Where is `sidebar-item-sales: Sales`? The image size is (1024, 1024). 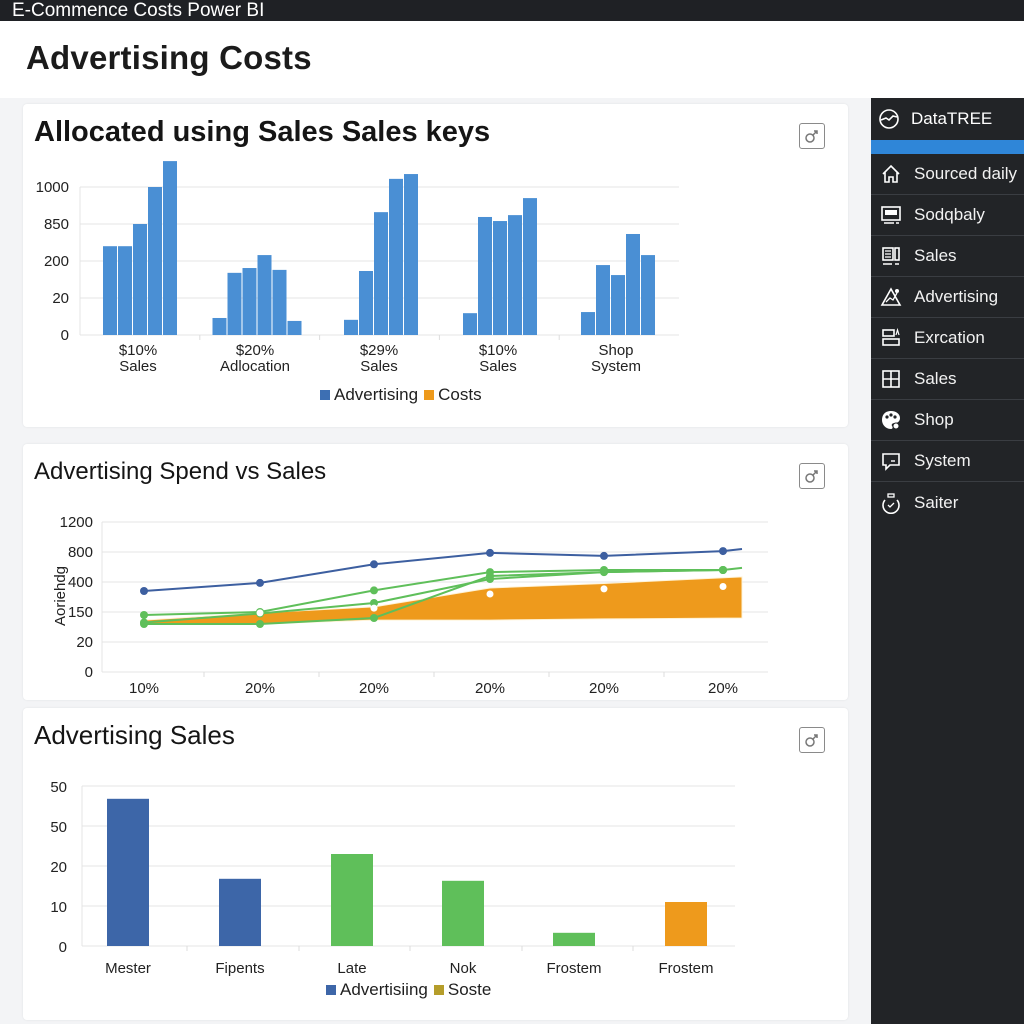 sidebar-item-sales: Sales is located at coordinates (947, 256).